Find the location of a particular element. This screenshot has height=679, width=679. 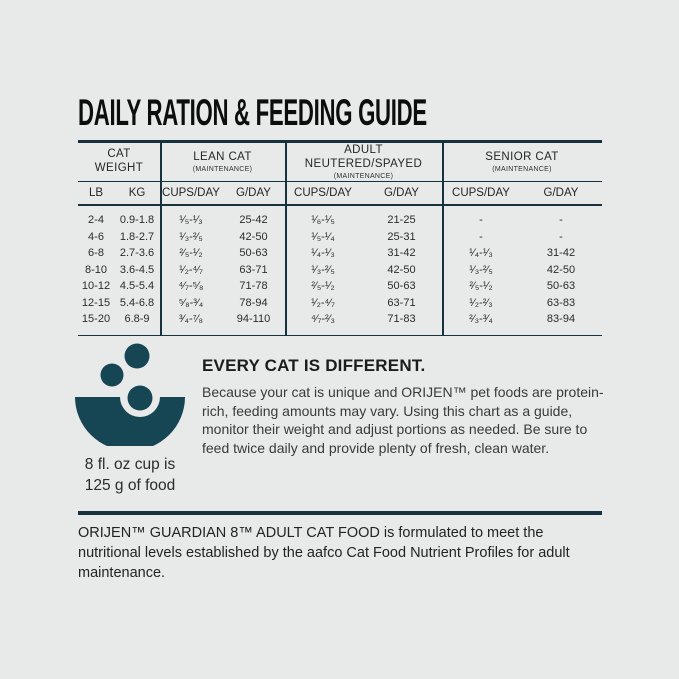

bowl-shape is located at coordinates (130, 424).